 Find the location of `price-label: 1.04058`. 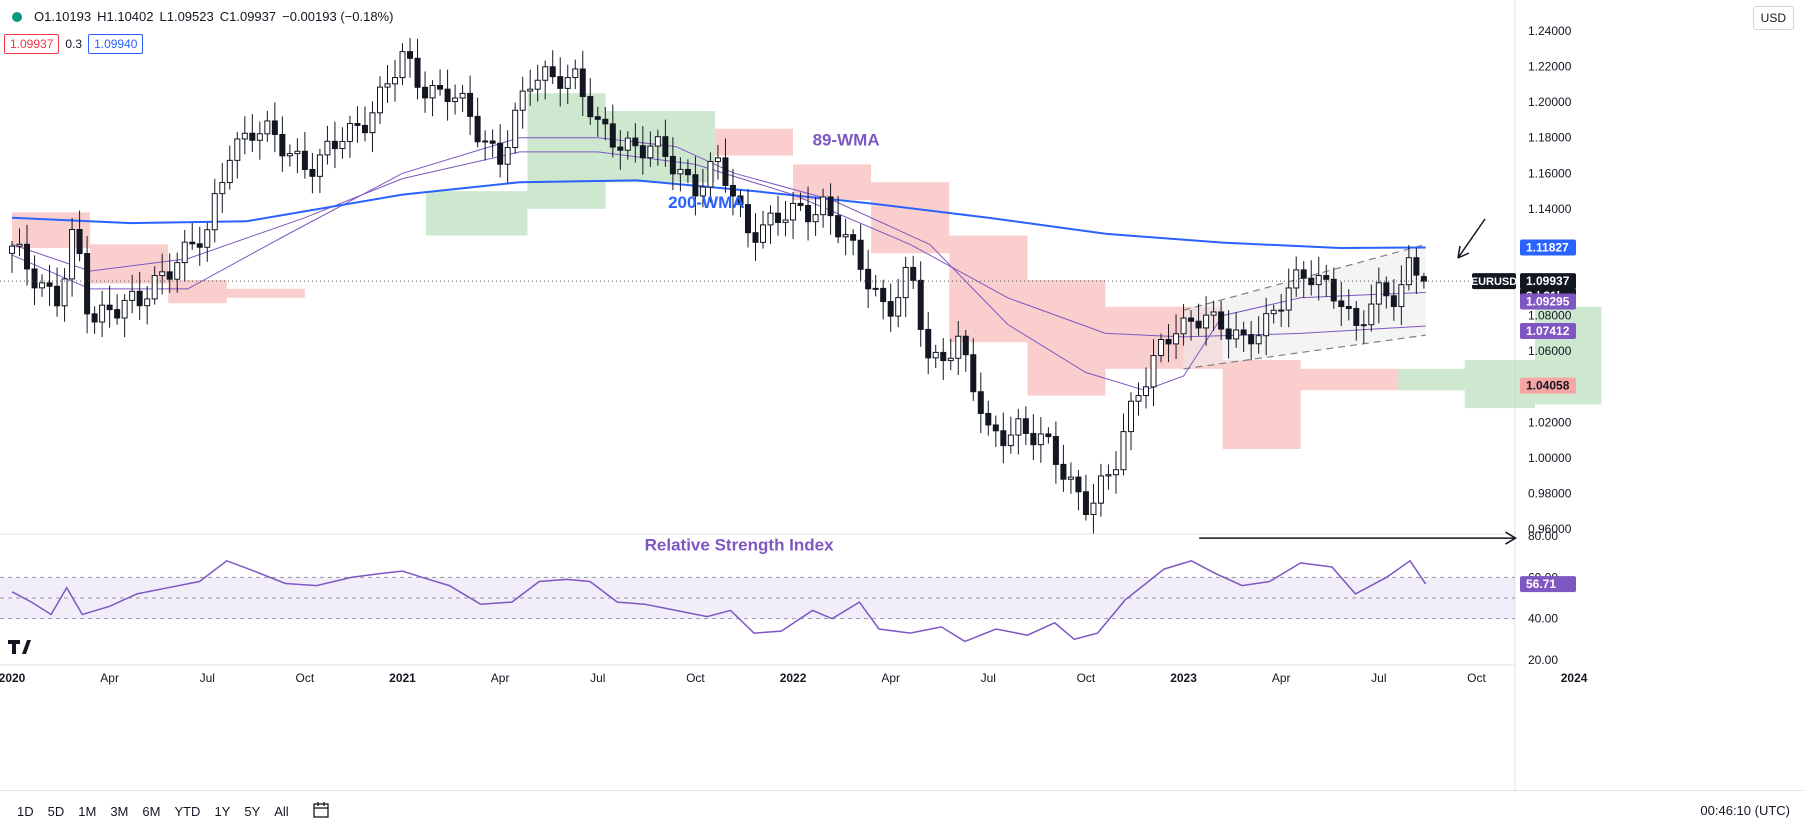

price-label: 1.04058 is located at coordinates (1548, 386).